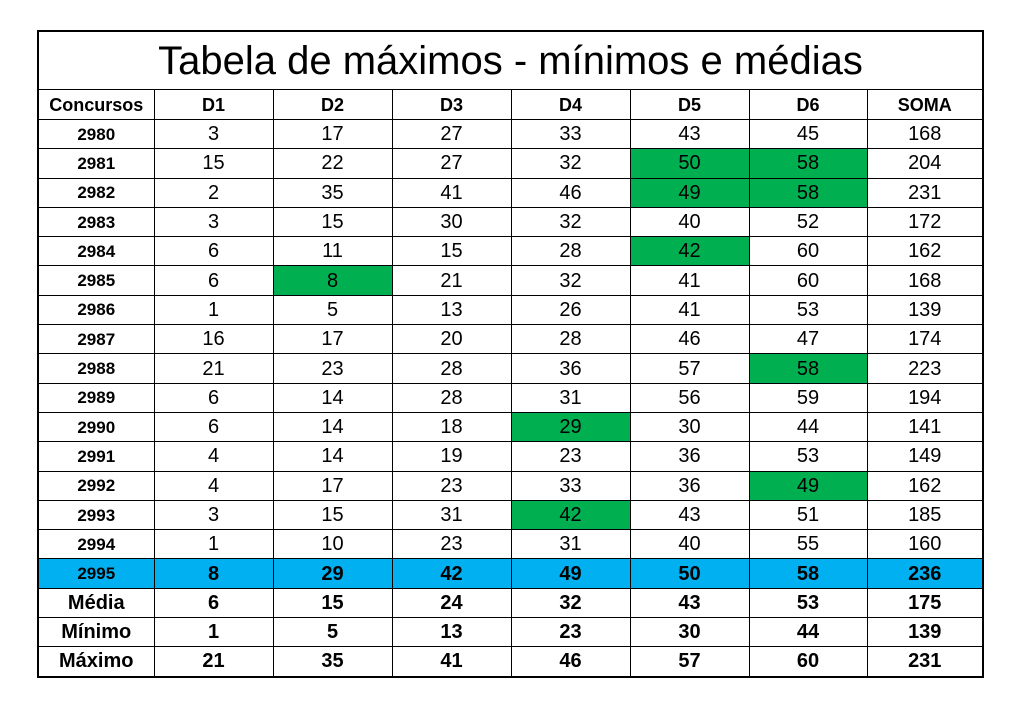 This screenshot has width=1017, height=704. What do you see at coordinates (570, 310) in the screenshot?
I see `cell: 26` at bounding box center [570, 310].